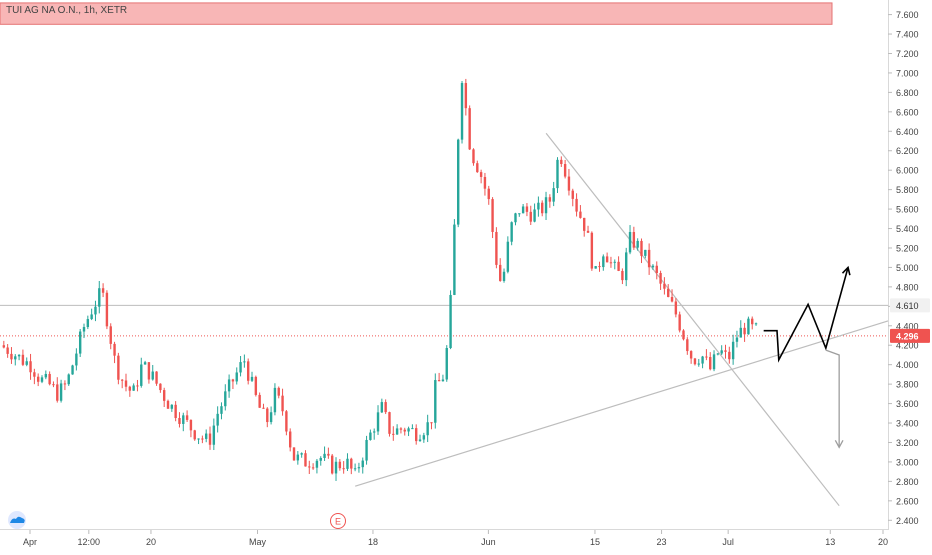  Describe the element at coordinates (258, 542) in the screenshot. I see `x-tick-label: May` at that location.